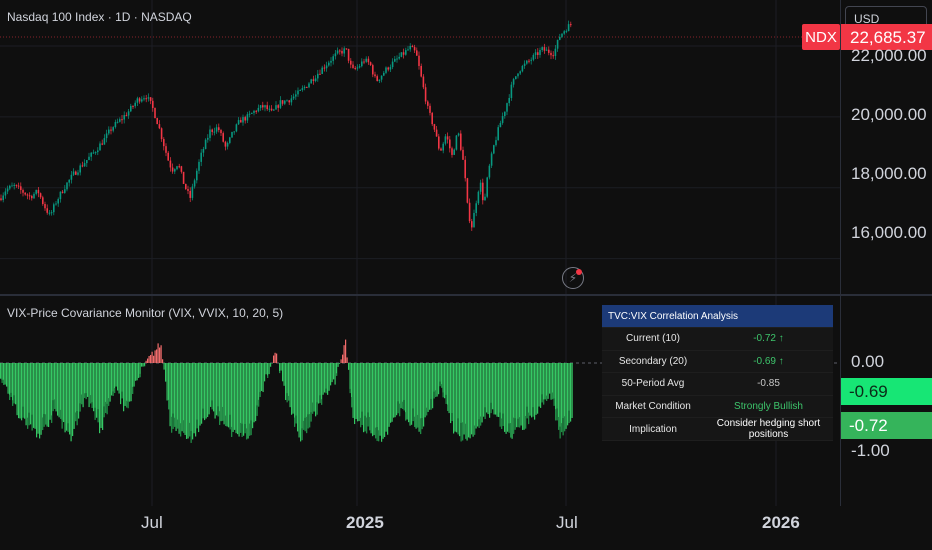 This screenshot has width=932, height=550. I want to click on price-axis-label: 16,000.00, so click(889, 232).